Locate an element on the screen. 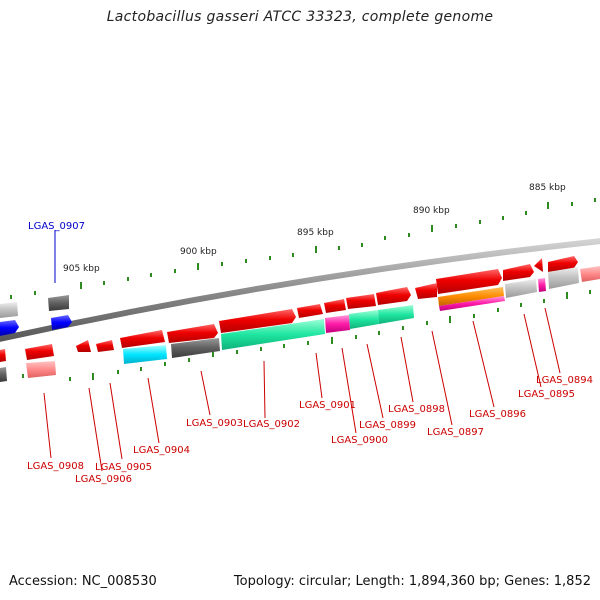 This screenshot has width=600, height=600. scale-label-885: 885 kbp is located at coordinates (547, 188).